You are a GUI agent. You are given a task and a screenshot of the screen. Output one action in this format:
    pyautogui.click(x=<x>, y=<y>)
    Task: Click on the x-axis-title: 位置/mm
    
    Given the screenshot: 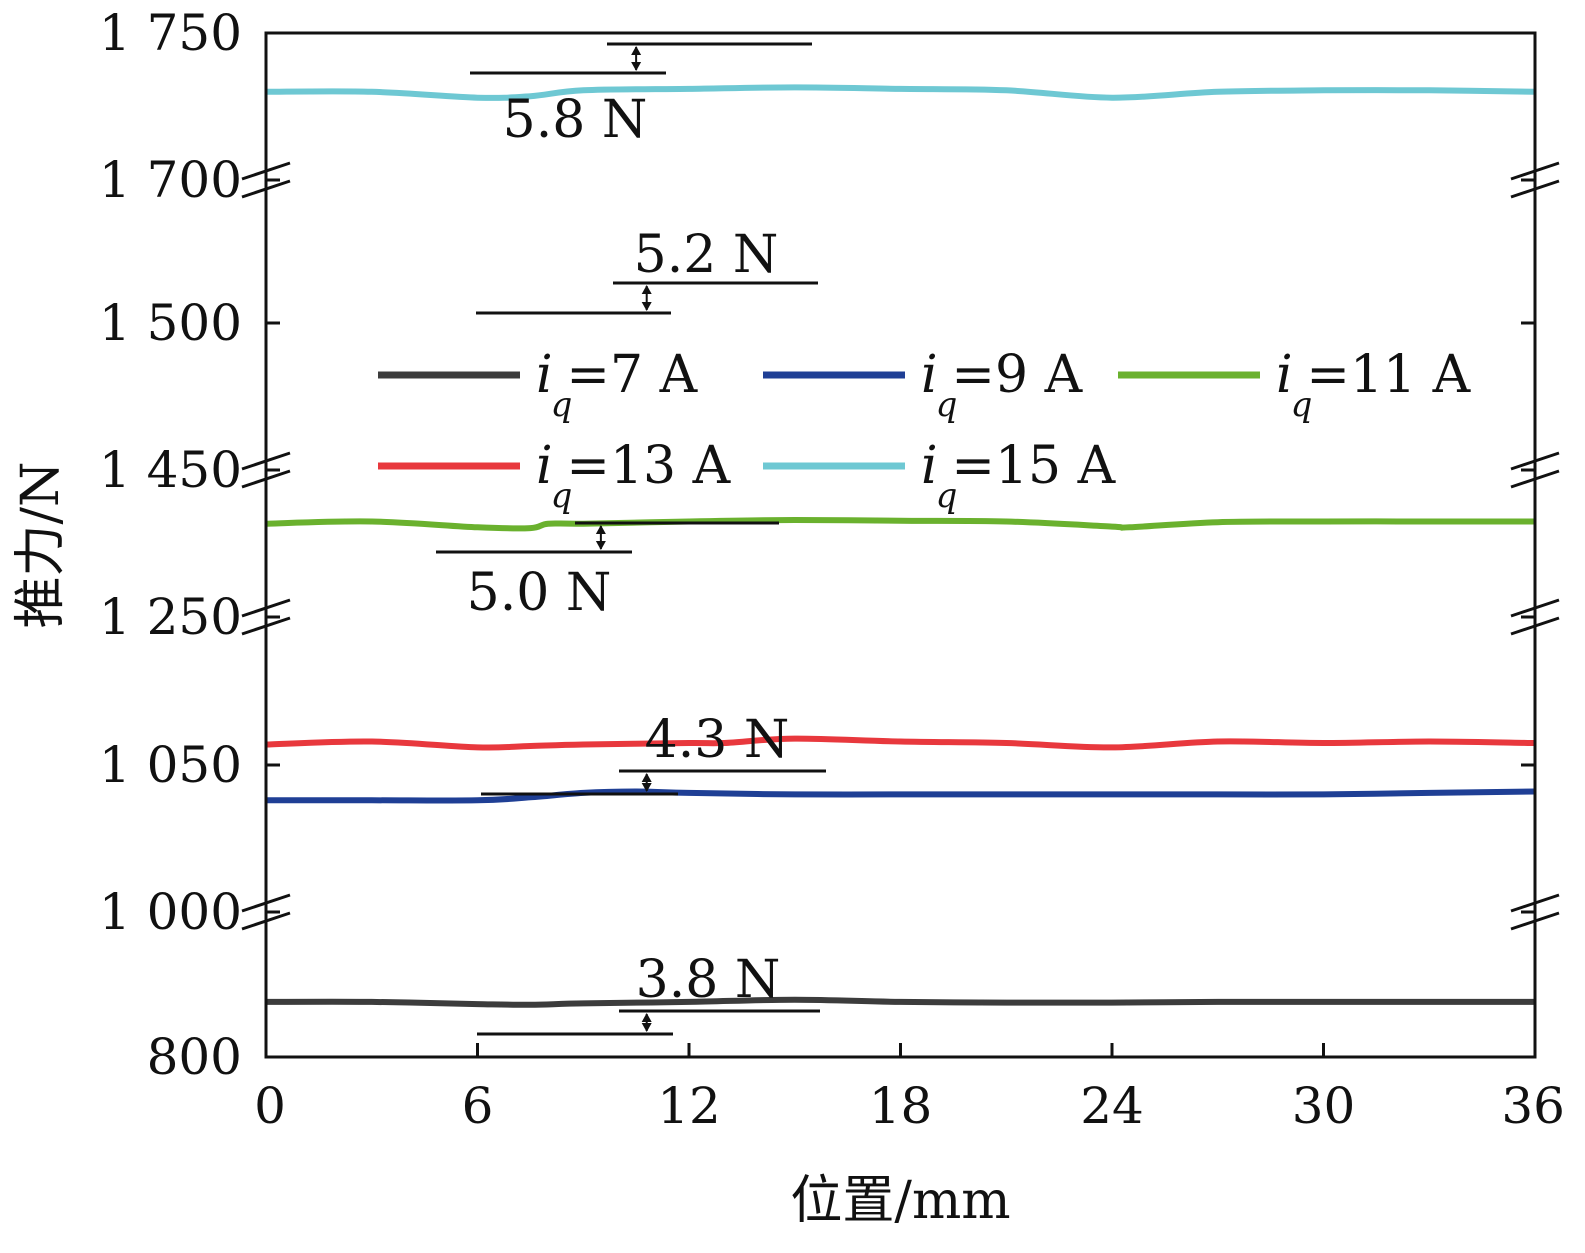 What is the action you would take?
    pyautogui.click(x=900, y=1201)
    